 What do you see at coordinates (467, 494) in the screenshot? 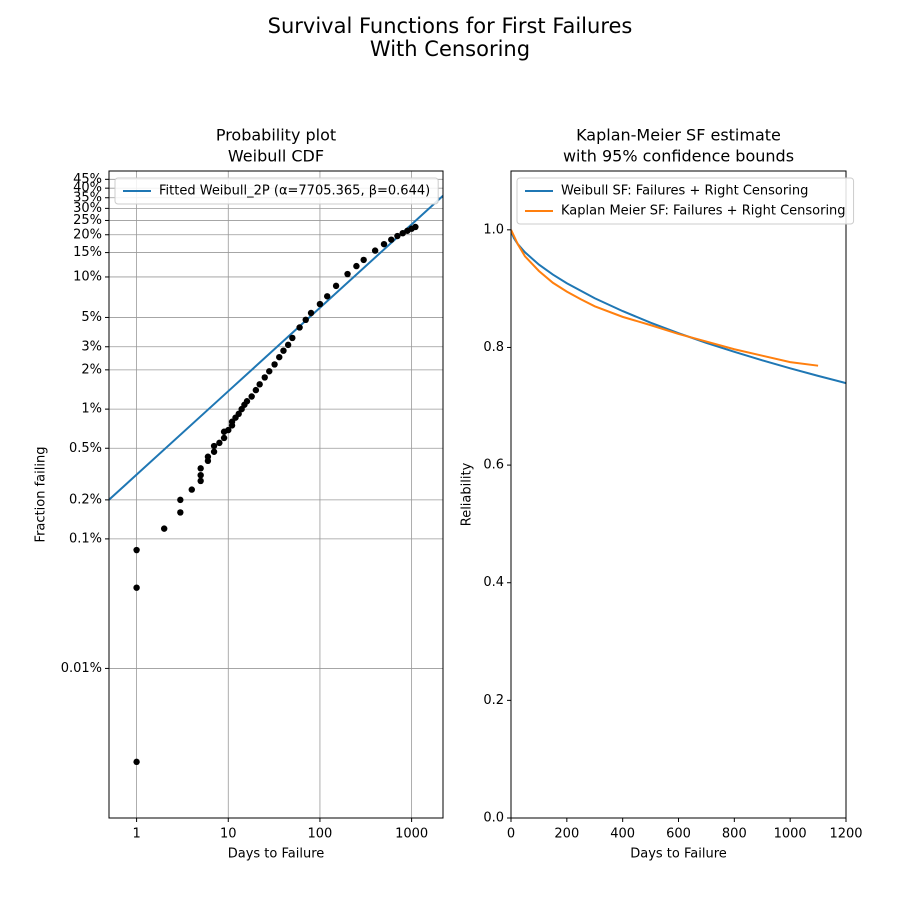
I see `y-axis-label: Reliability` at bounding box center [467, 494].